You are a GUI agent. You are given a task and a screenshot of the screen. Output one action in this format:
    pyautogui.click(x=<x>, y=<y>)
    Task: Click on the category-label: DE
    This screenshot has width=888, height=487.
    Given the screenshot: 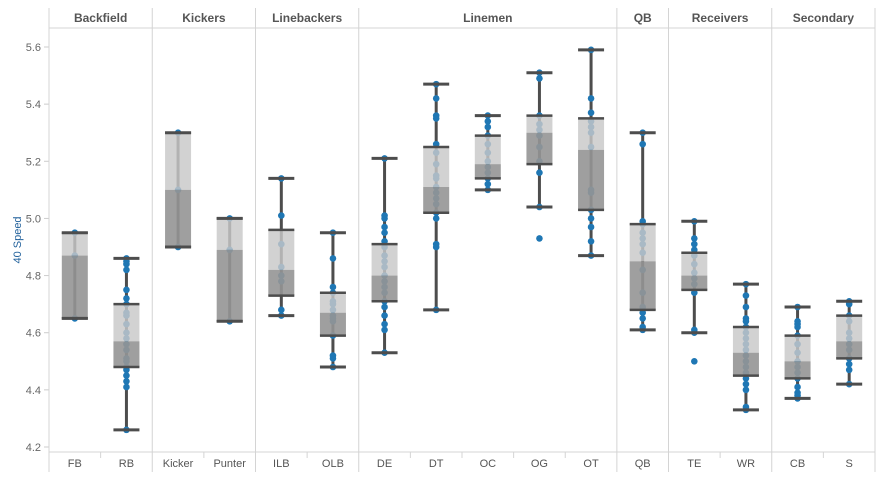 What is the action you would take?
    pyautogui.click(x=384, y=464)
    